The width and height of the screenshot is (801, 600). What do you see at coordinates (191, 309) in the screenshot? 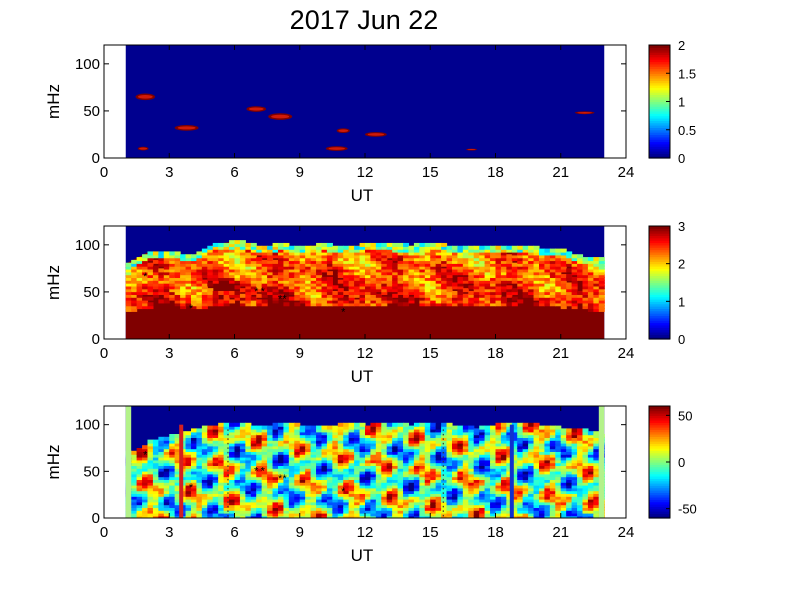
I see `star-marker: *` at bounding box center [191, 309].